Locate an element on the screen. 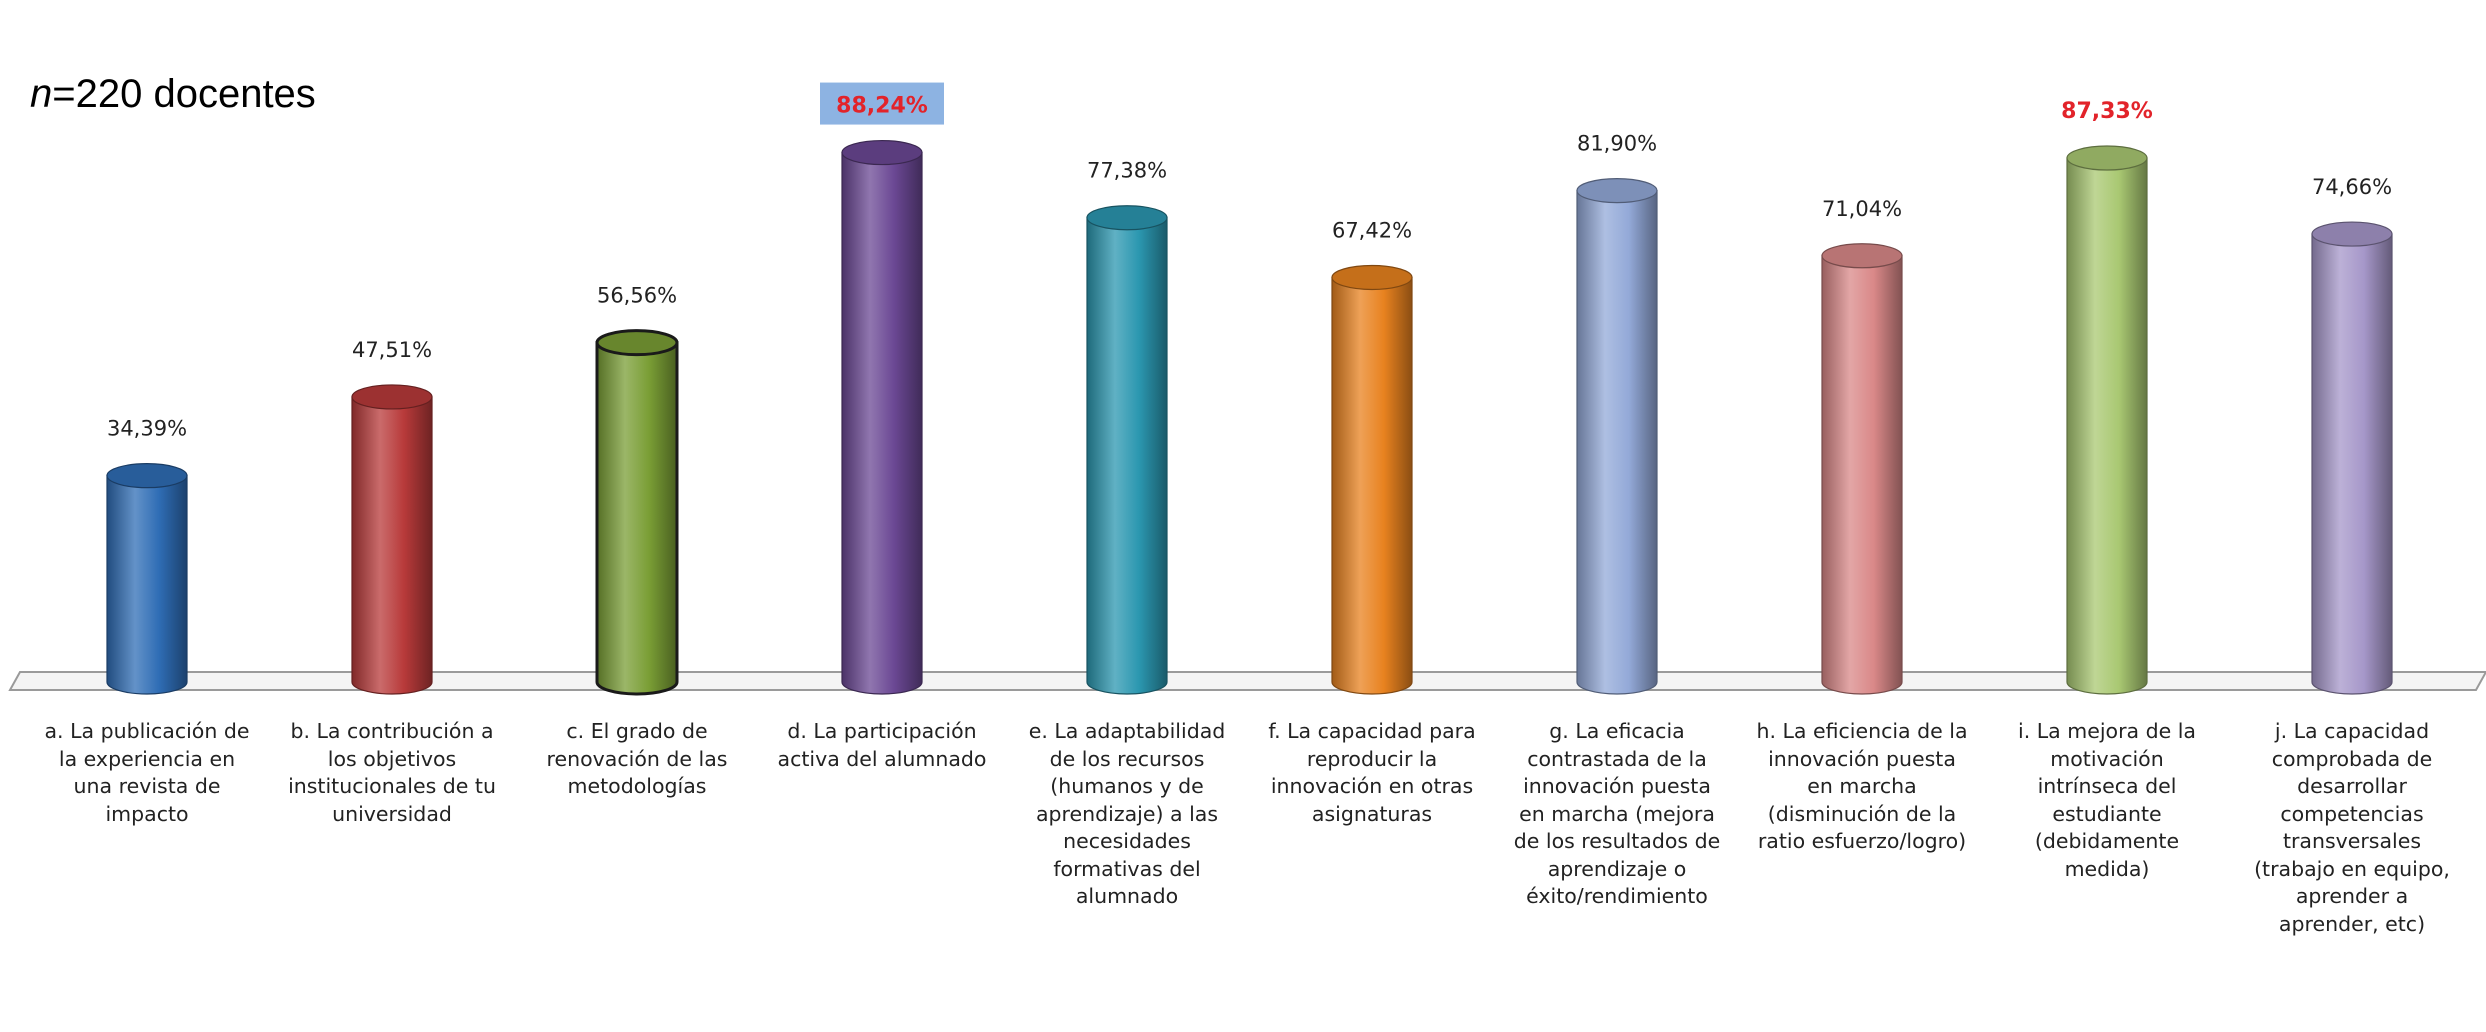 This screenshot has height=1032, width=2486. bar-top-e is located at coordinates (1127, 218).